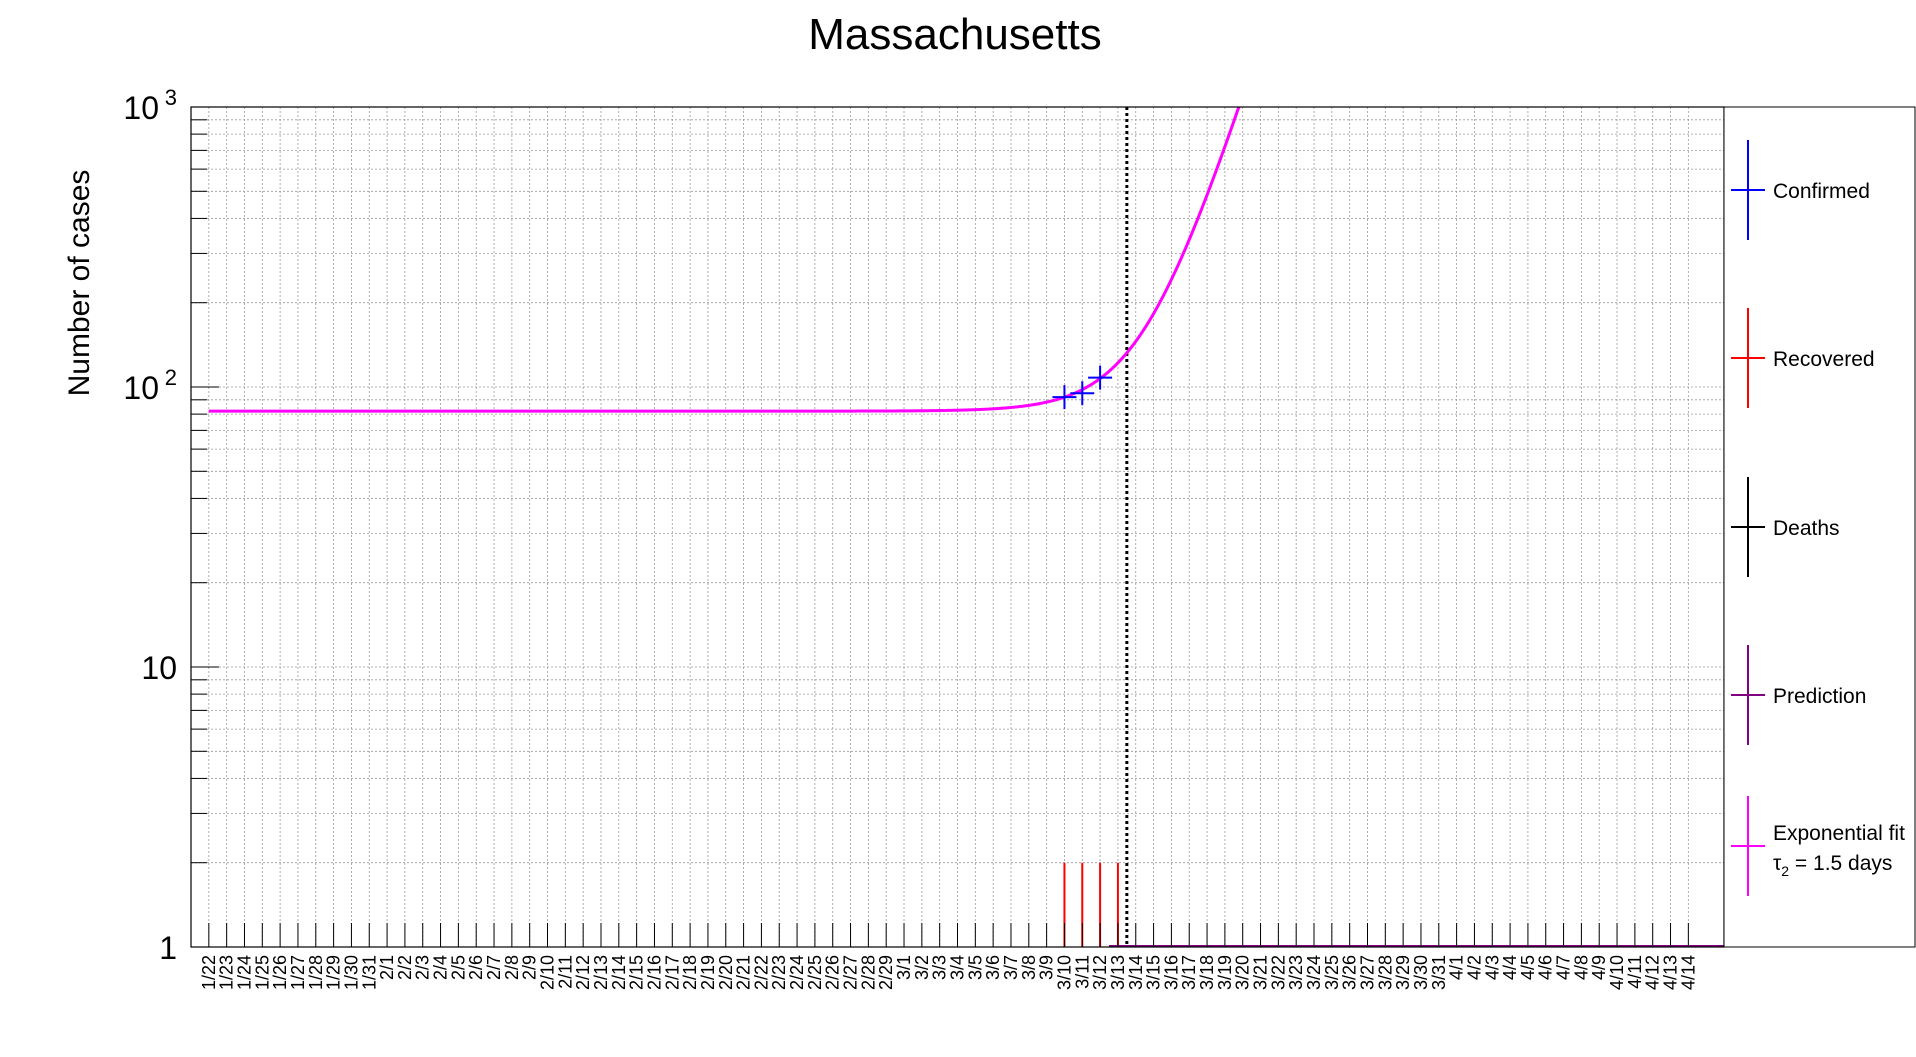 This screenshot has height=1057, width=1916. What do you see at coordinates (1474, 967) in the screenshot?
I see `x-tick-label: 4/2` at bounding box center [1474, 967].